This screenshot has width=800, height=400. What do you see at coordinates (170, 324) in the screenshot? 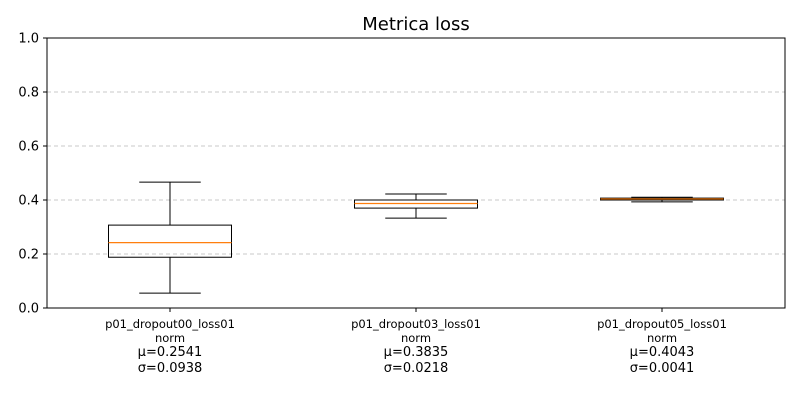
I see `x-tick-label: p01_dropout00_loss01` at bounding box center [170, 324].